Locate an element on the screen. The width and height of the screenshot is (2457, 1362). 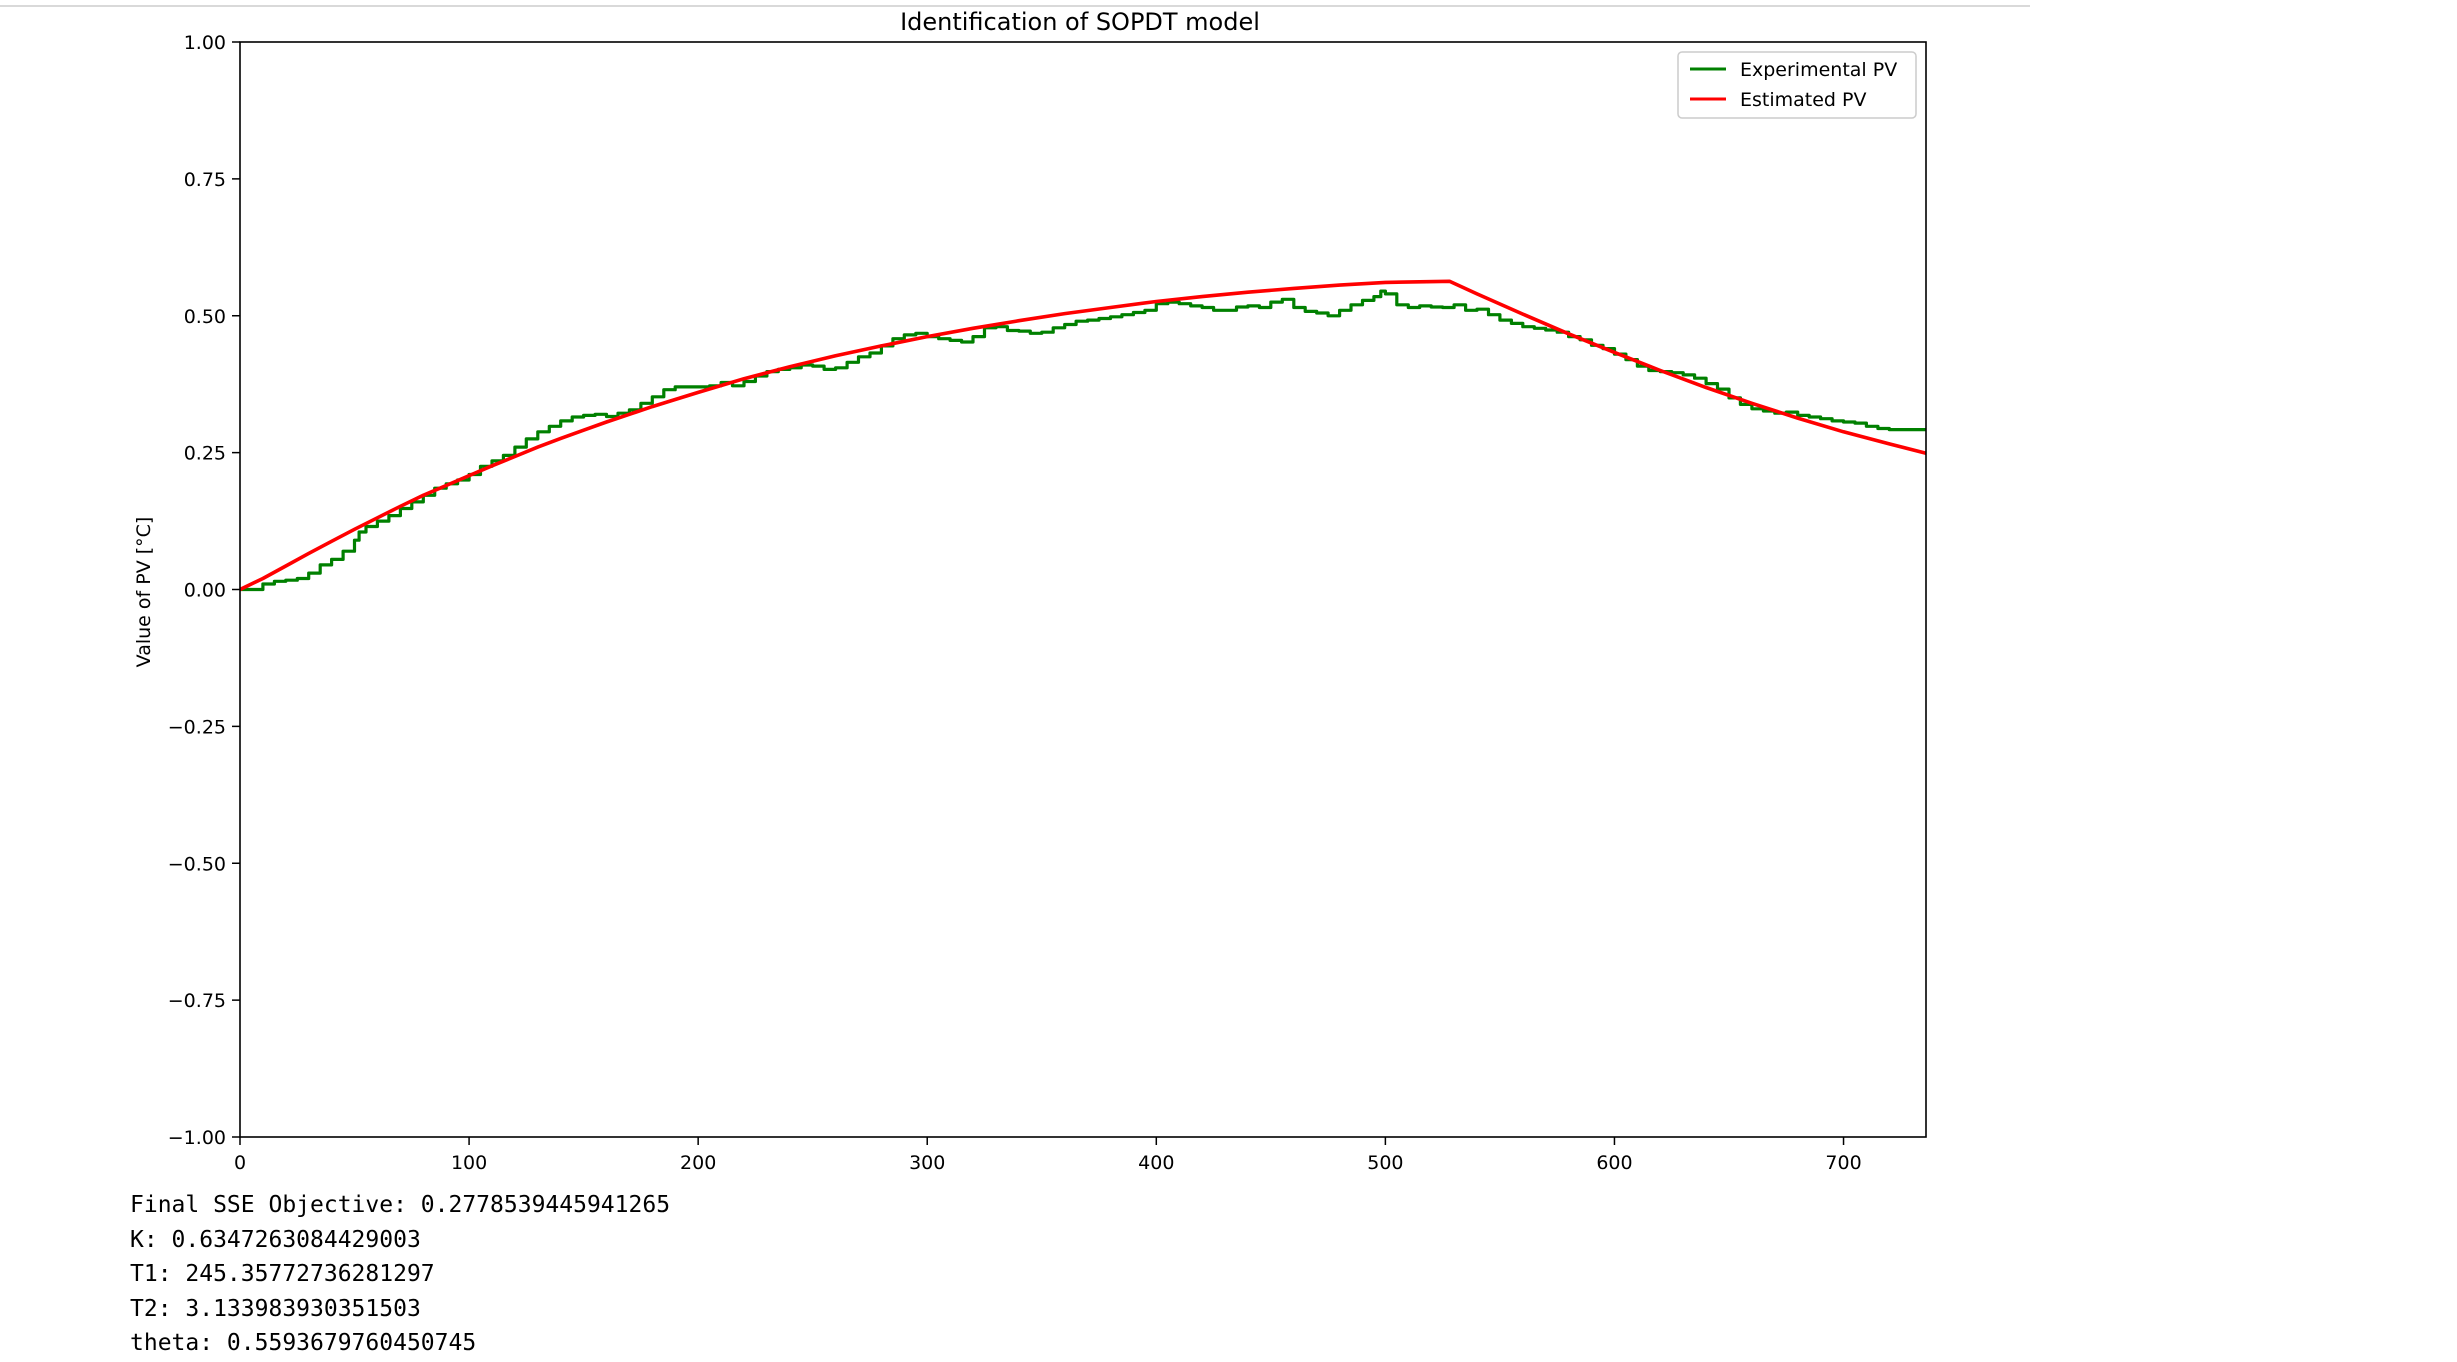
x-tick-label: 100 is located at coordinates (469, 1163).